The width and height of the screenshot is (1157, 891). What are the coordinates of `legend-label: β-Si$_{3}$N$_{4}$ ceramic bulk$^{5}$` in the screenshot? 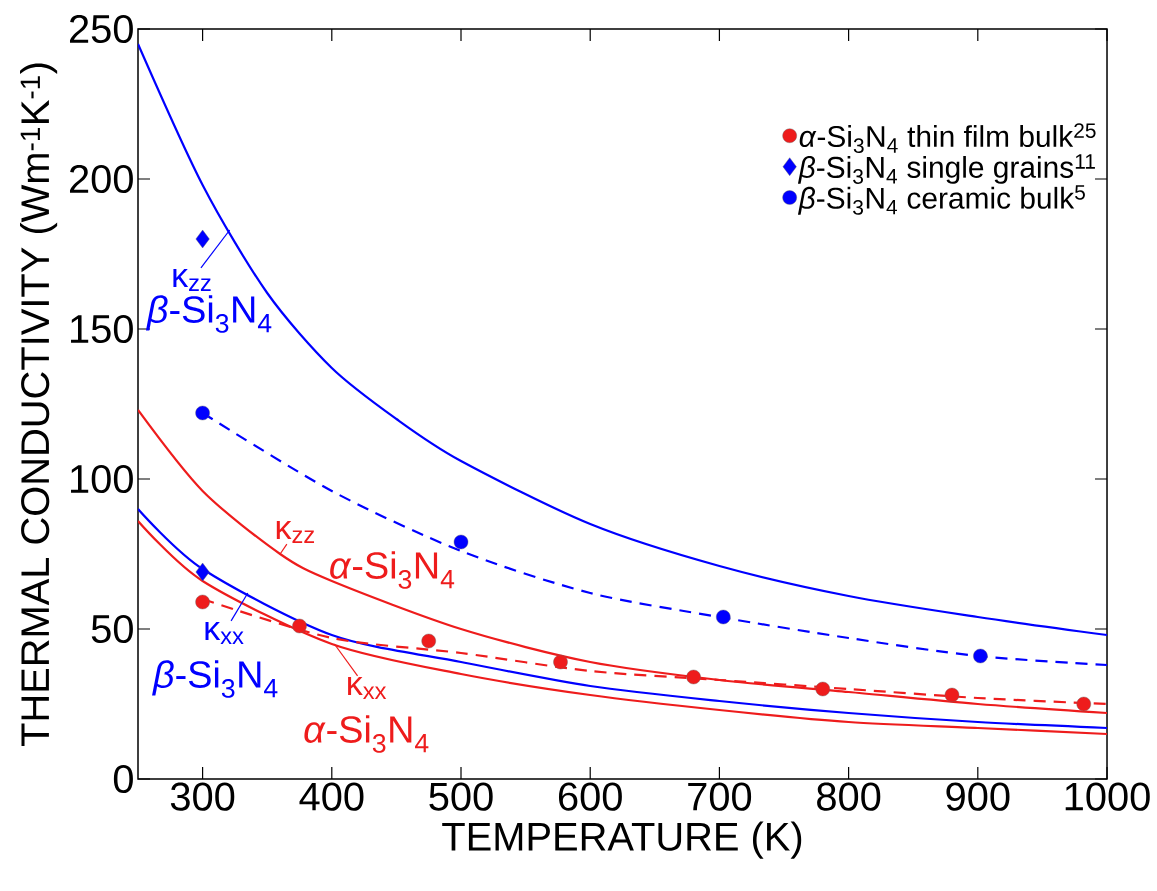 It's located at (941, 200).